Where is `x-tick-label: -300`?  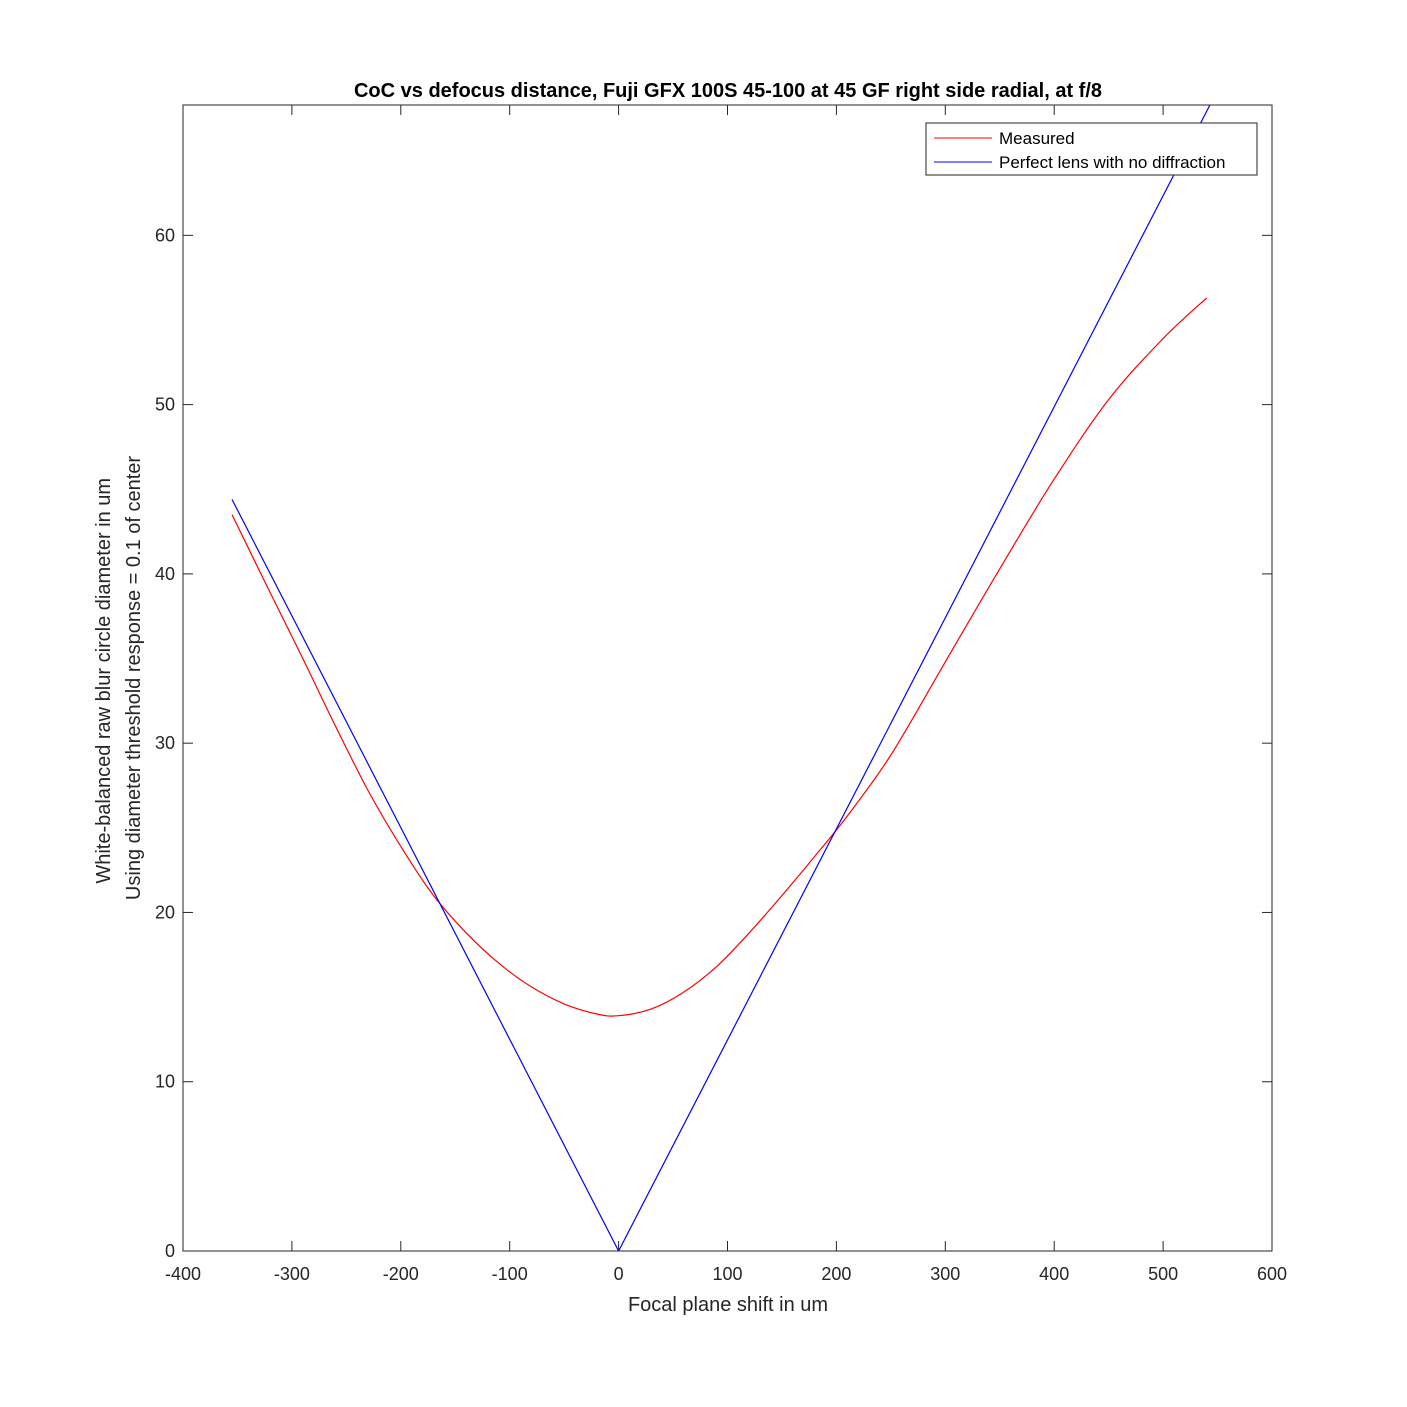
x-tick-label: -300 is located at coordinates (292, 1274).